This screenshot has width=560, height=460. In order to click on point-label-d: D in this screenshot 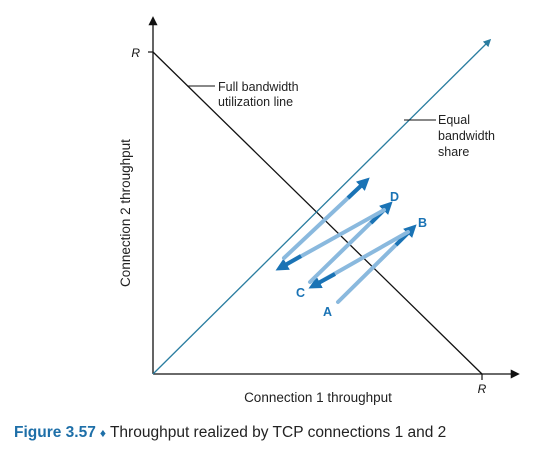, I will do `click(394, 197)`.